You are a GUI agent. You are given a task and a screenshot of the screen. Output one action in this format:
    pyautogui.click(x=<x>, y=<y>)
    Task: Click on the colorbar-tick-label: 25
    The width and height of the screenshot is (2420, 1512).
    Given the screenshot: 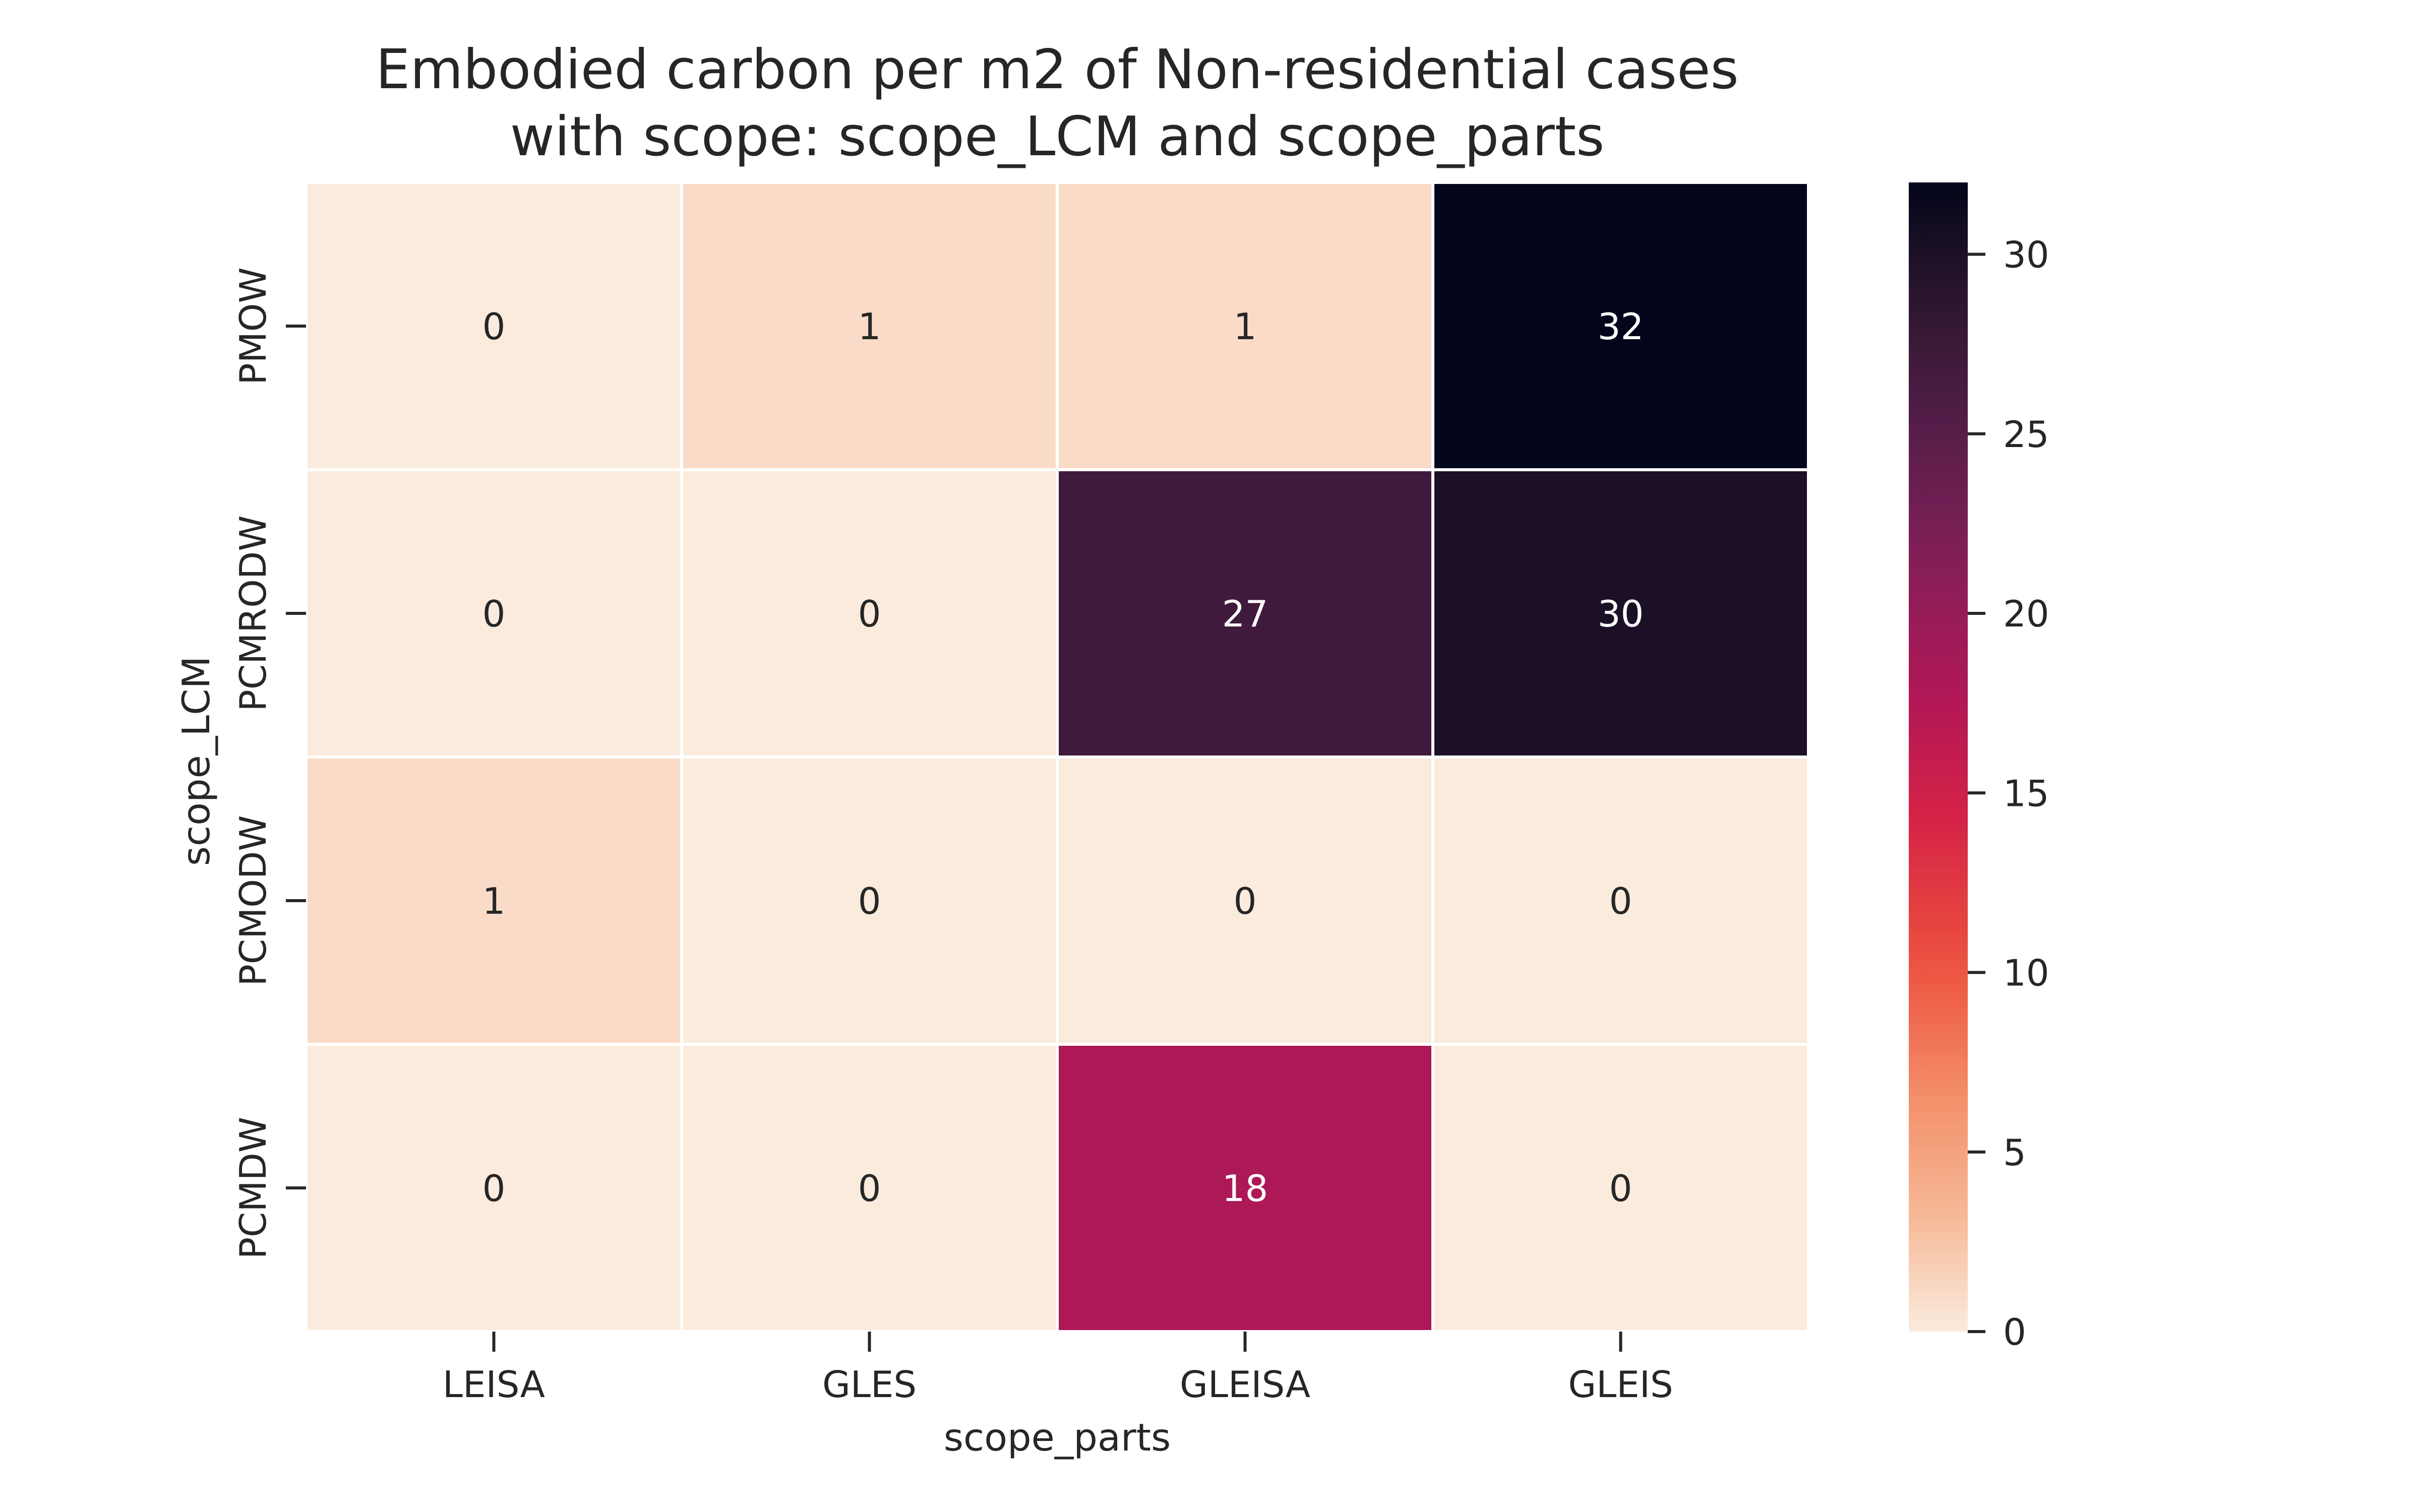 What is the action you would take?
    pyautogui.click(x=2026, y=434)
    